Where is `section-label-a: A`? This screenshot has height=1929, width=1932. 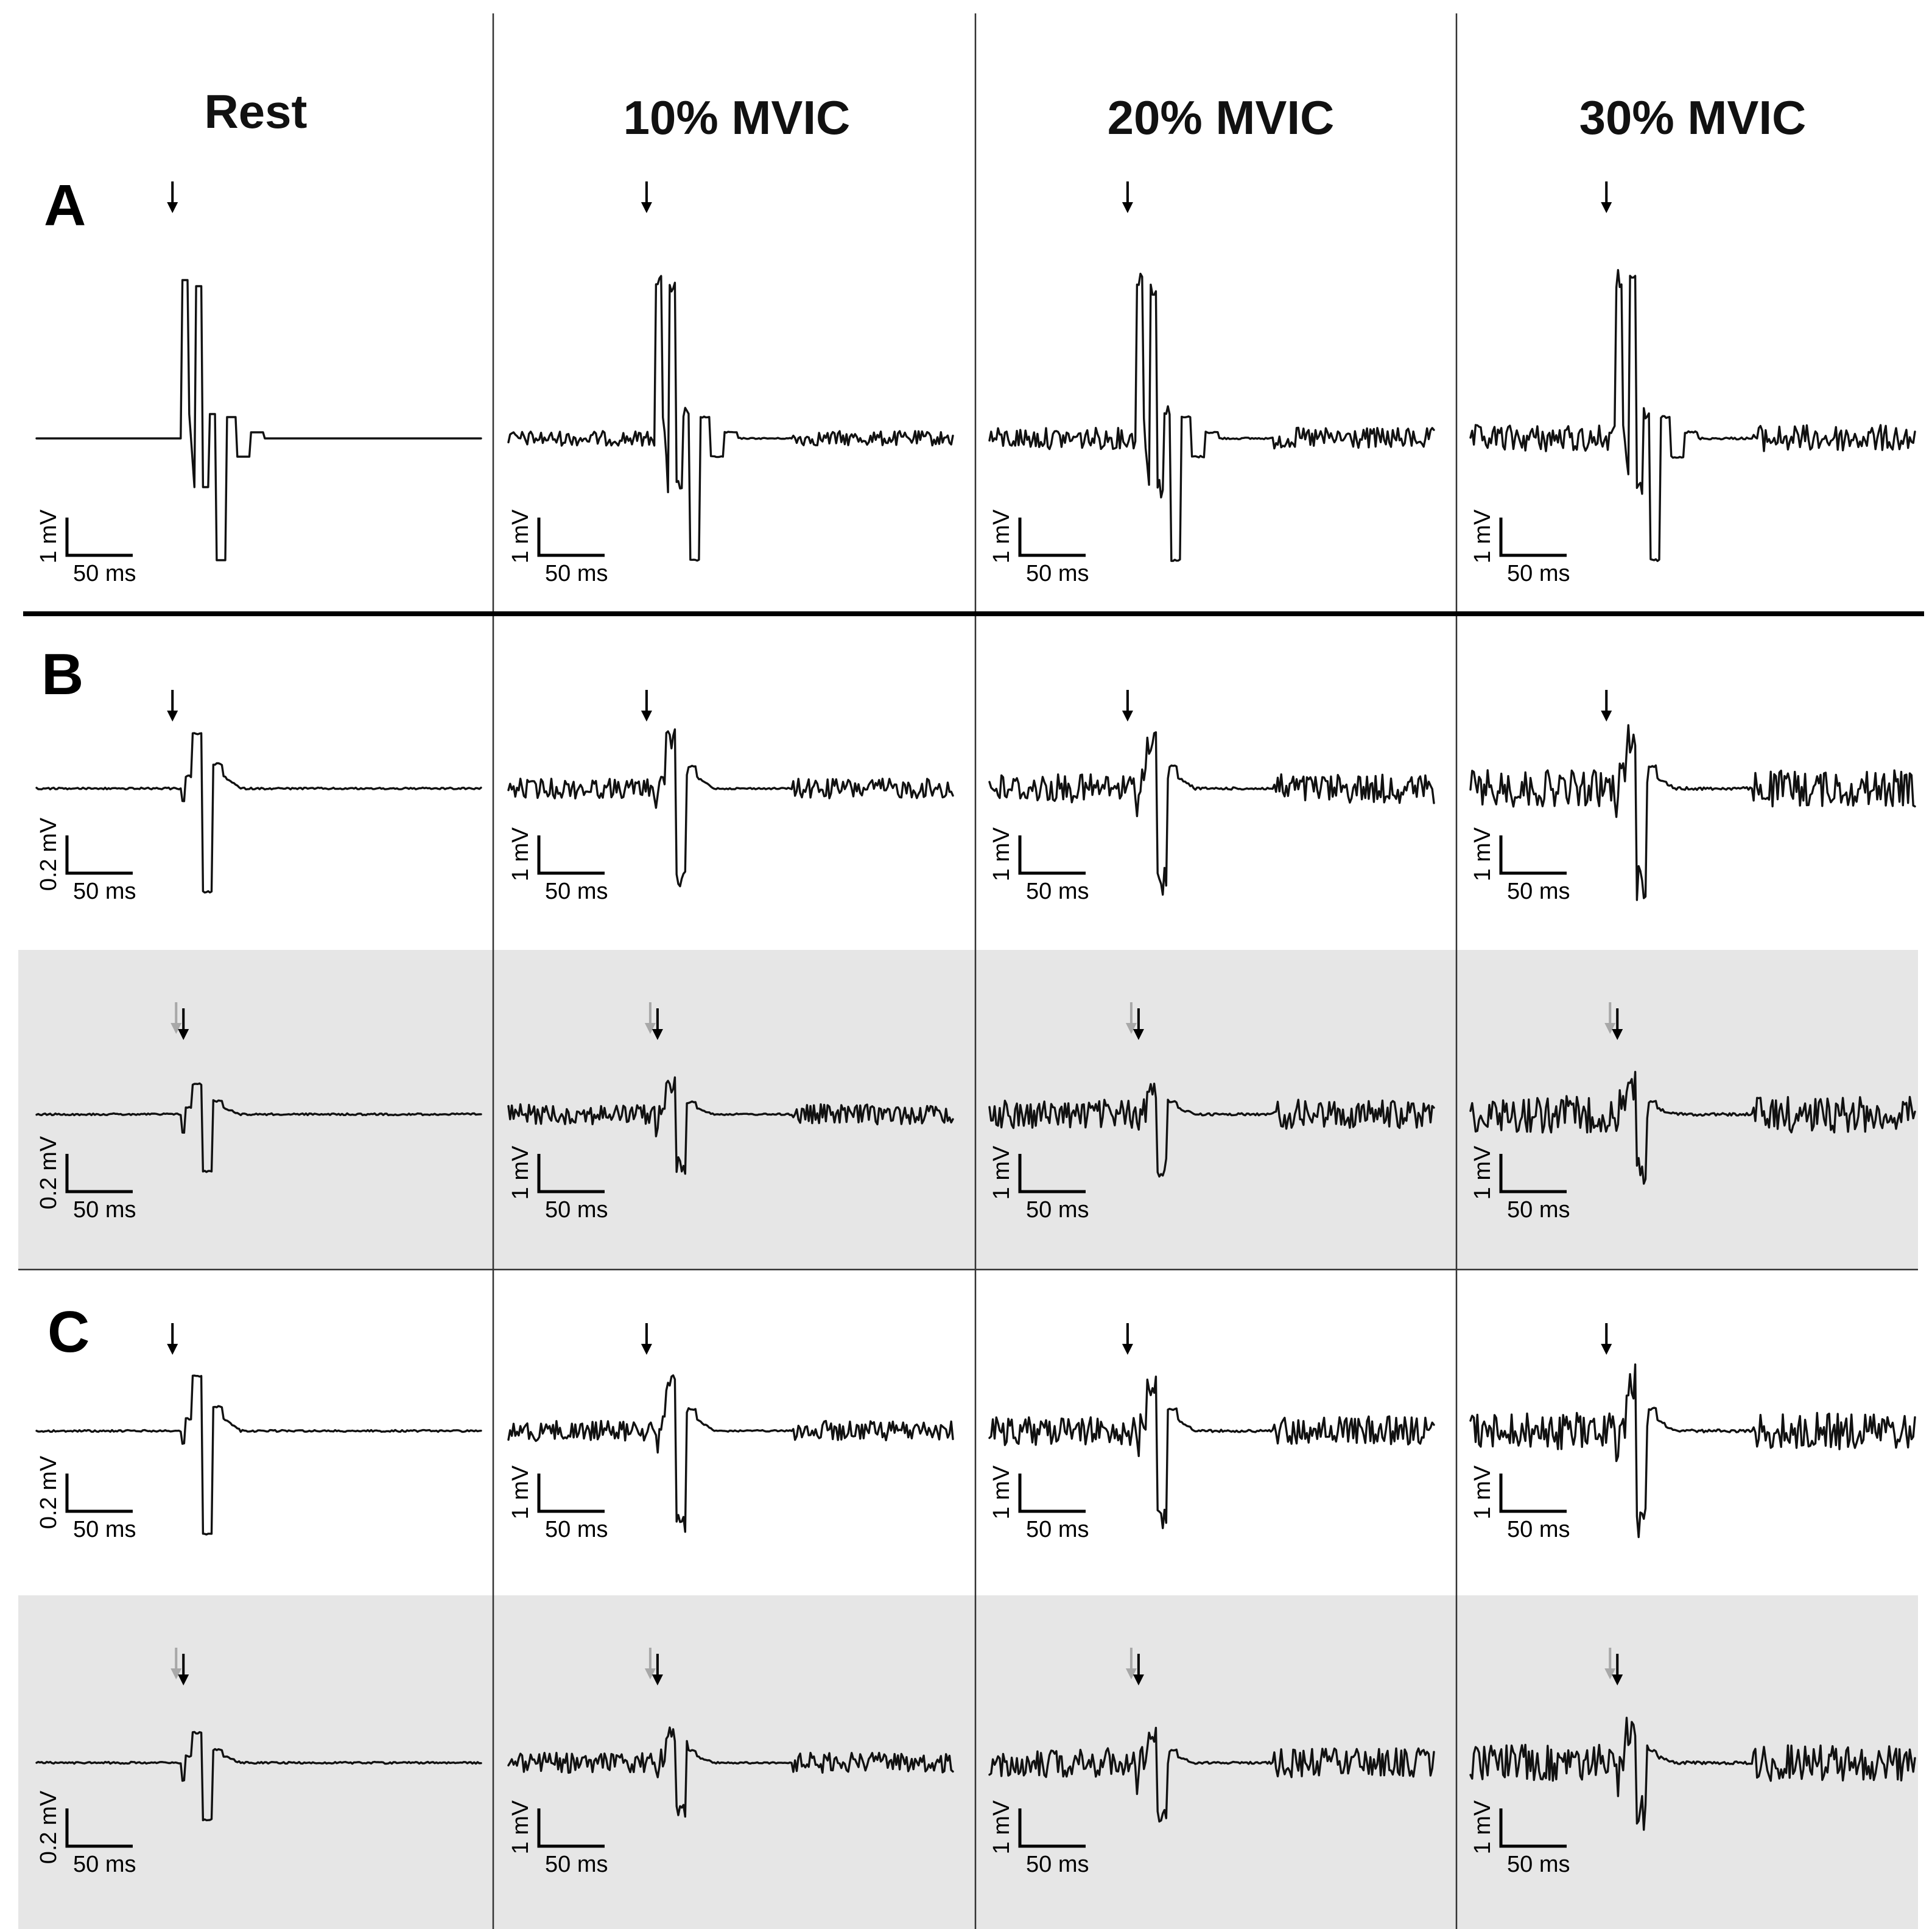
section-label-a: A is located at coordinates (65, 205).